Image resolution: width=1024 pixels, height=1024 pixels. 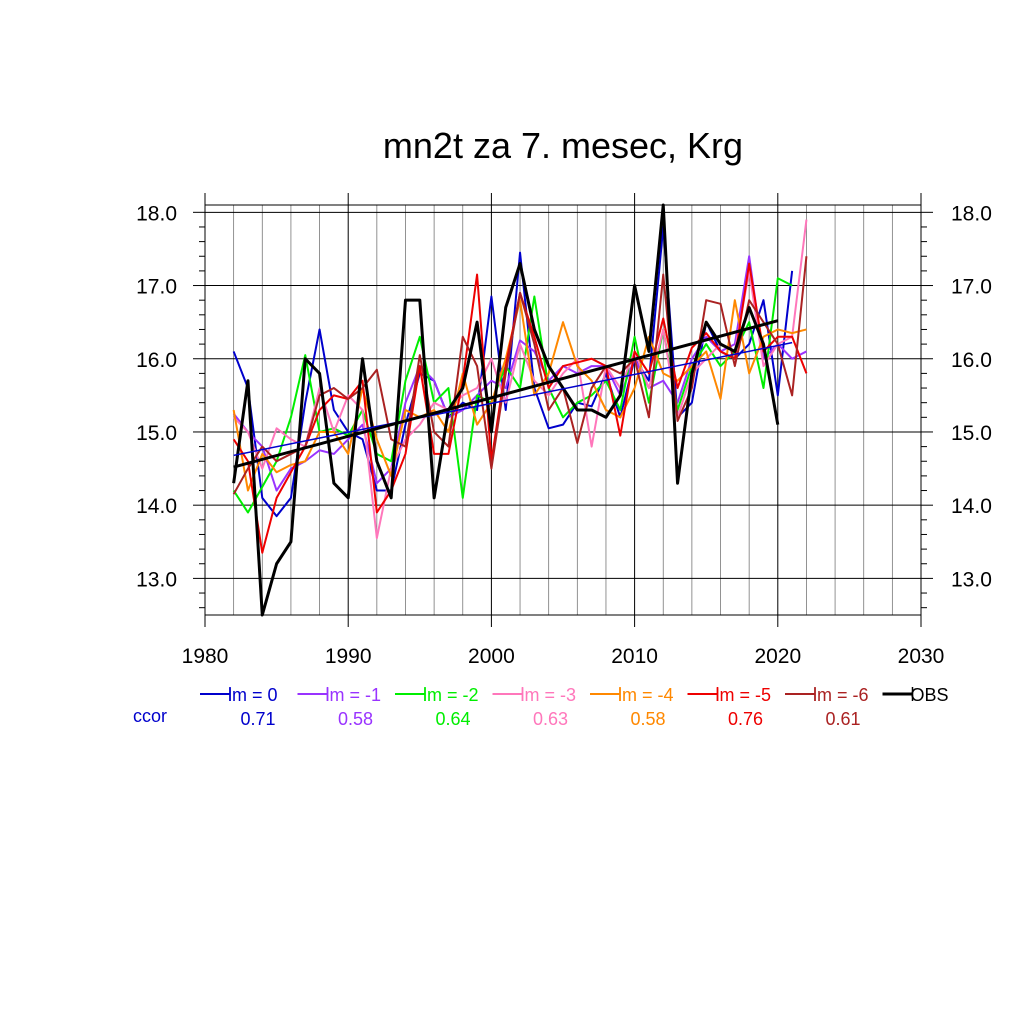 I want to click on legend-label-0: lm = 0, so click(x=253, y=695).